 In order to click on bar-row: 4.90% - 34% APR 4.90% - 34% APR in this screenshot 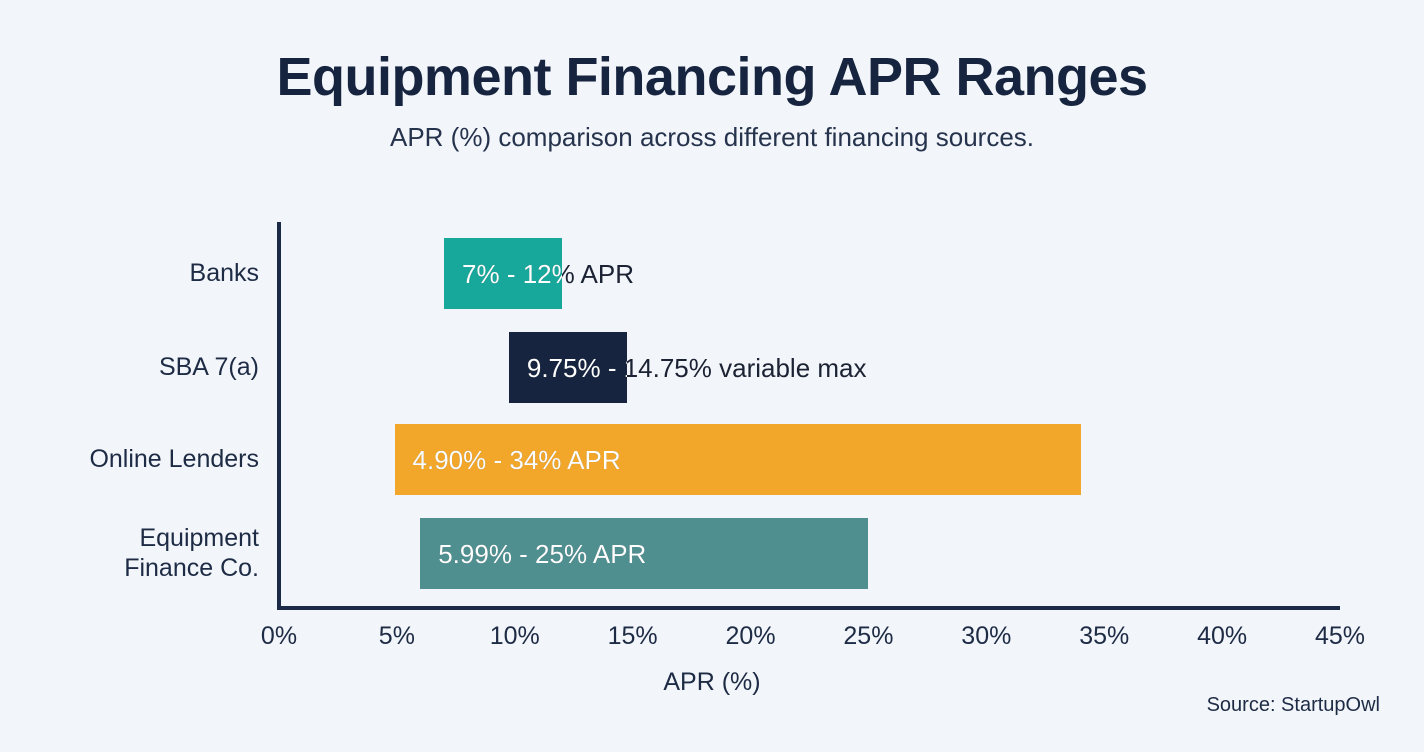, I will do `click(712, 459)`.